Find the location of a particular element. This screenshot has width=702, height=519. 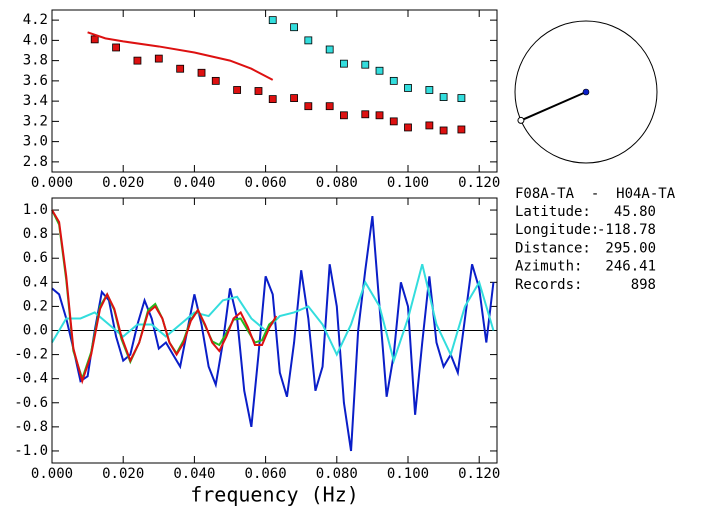

y-tick-label: 0.4 is located at coordinates (35, 282).